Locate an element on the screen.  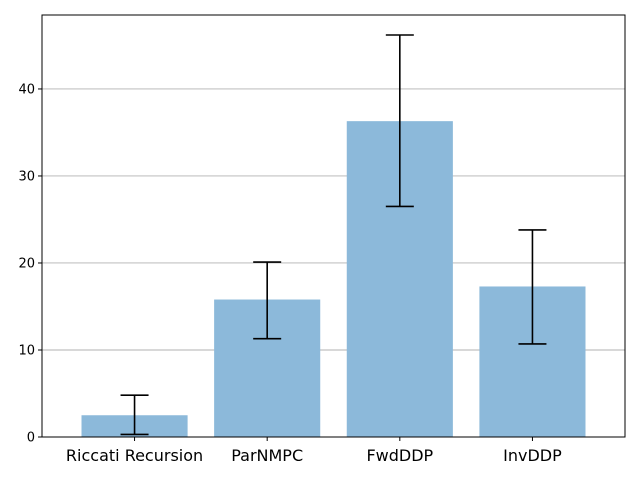
y-tick-label: 30 is located at coordinates (26, 176).